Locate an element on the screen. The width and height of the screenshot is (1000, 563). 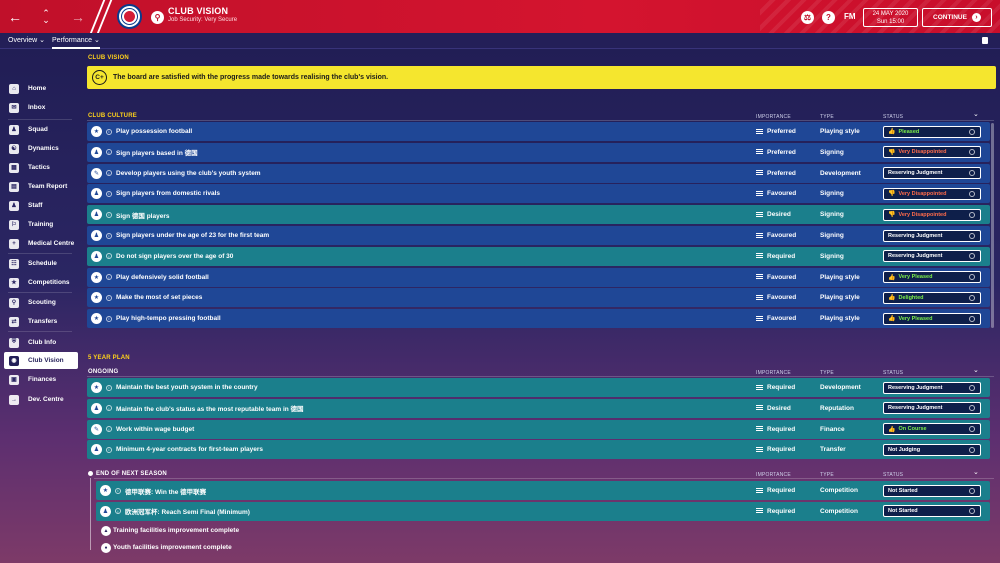
history-button: ⌃ ⌄ is located at coordinates (46, 16).